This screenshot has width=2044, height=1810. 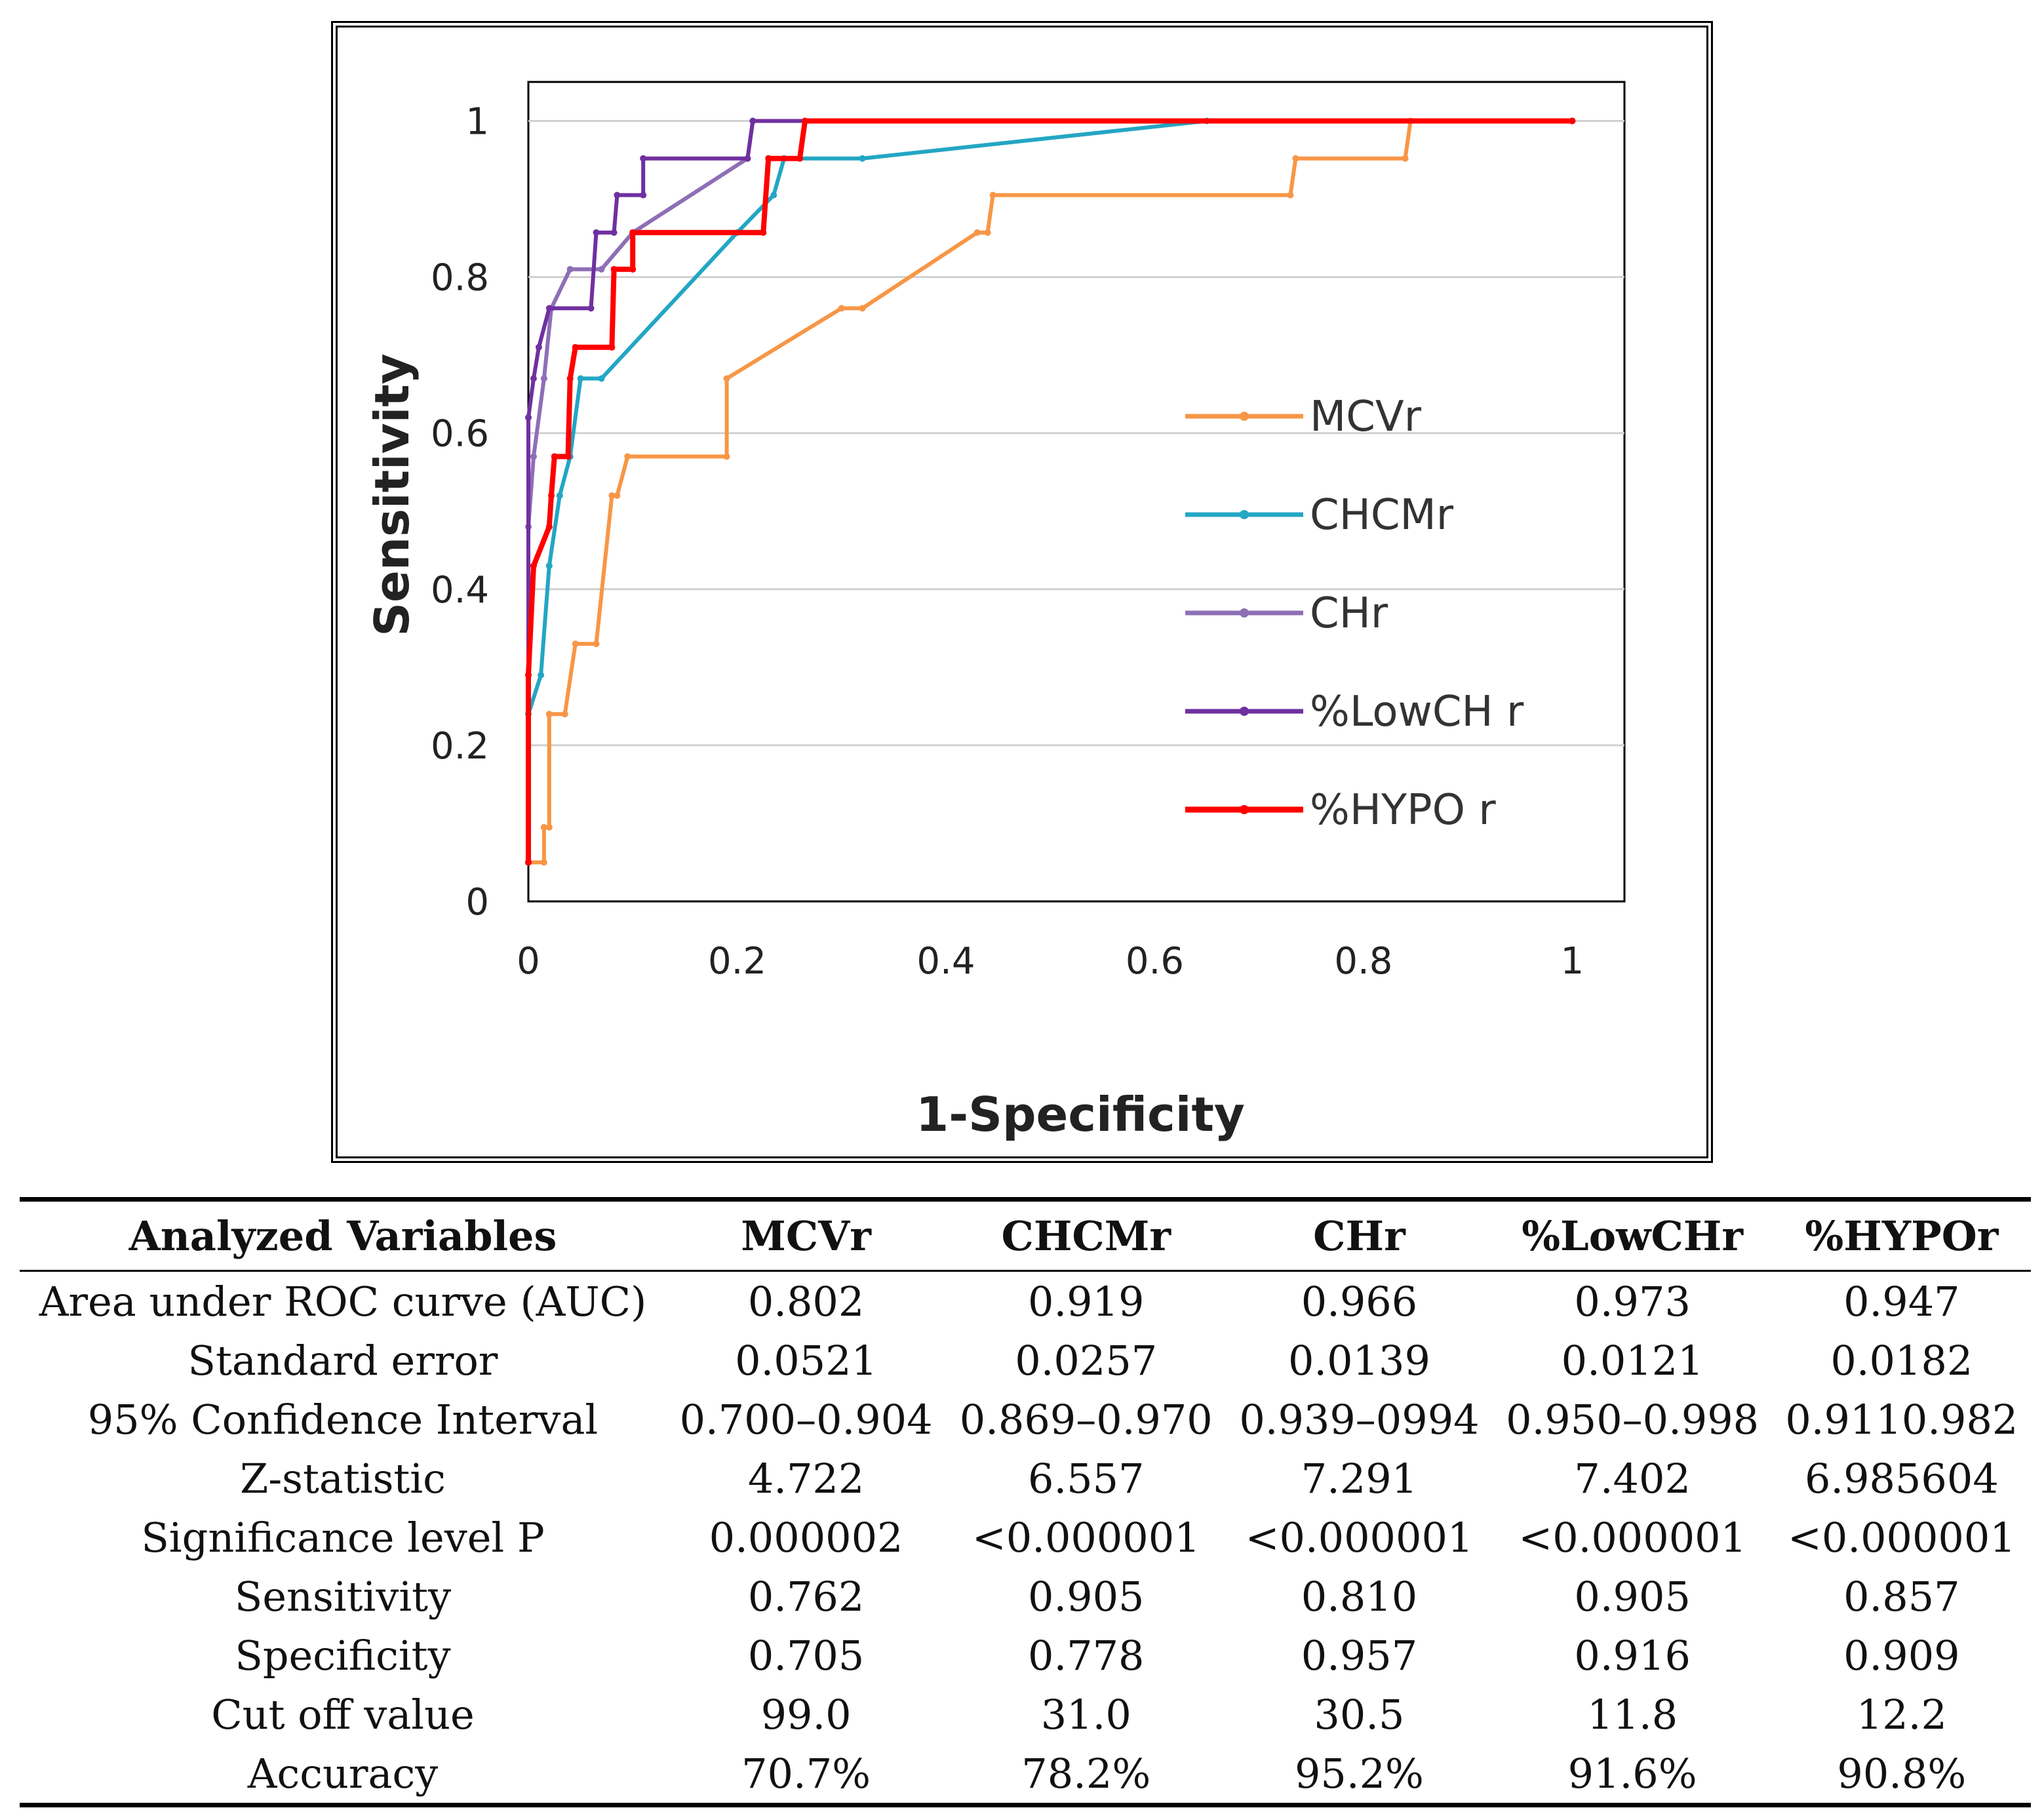 I want to click on value-cell: 0.700–0.904, so click(x=806, y=1419).